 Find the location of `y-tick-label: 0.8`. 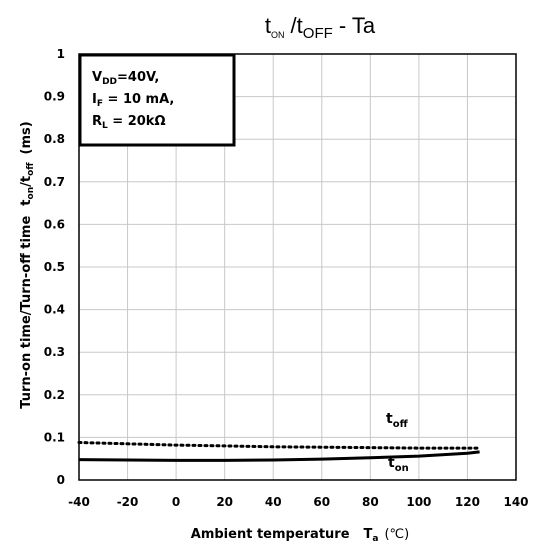

y-tick-label: 0.8 is located at coordinates (54, 139).